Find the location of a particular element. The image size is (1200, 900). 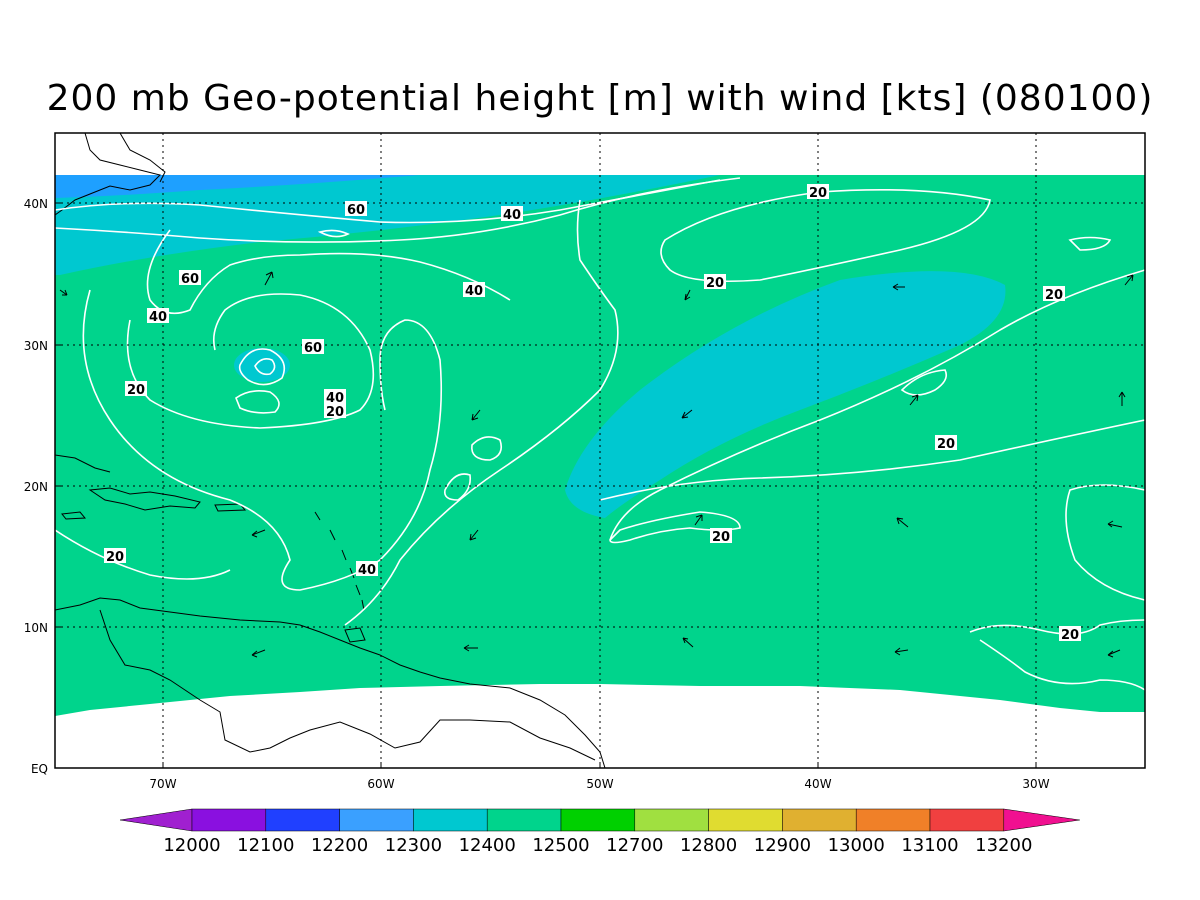

colorbar-label: 12300 is located at coordinates (413, 845).